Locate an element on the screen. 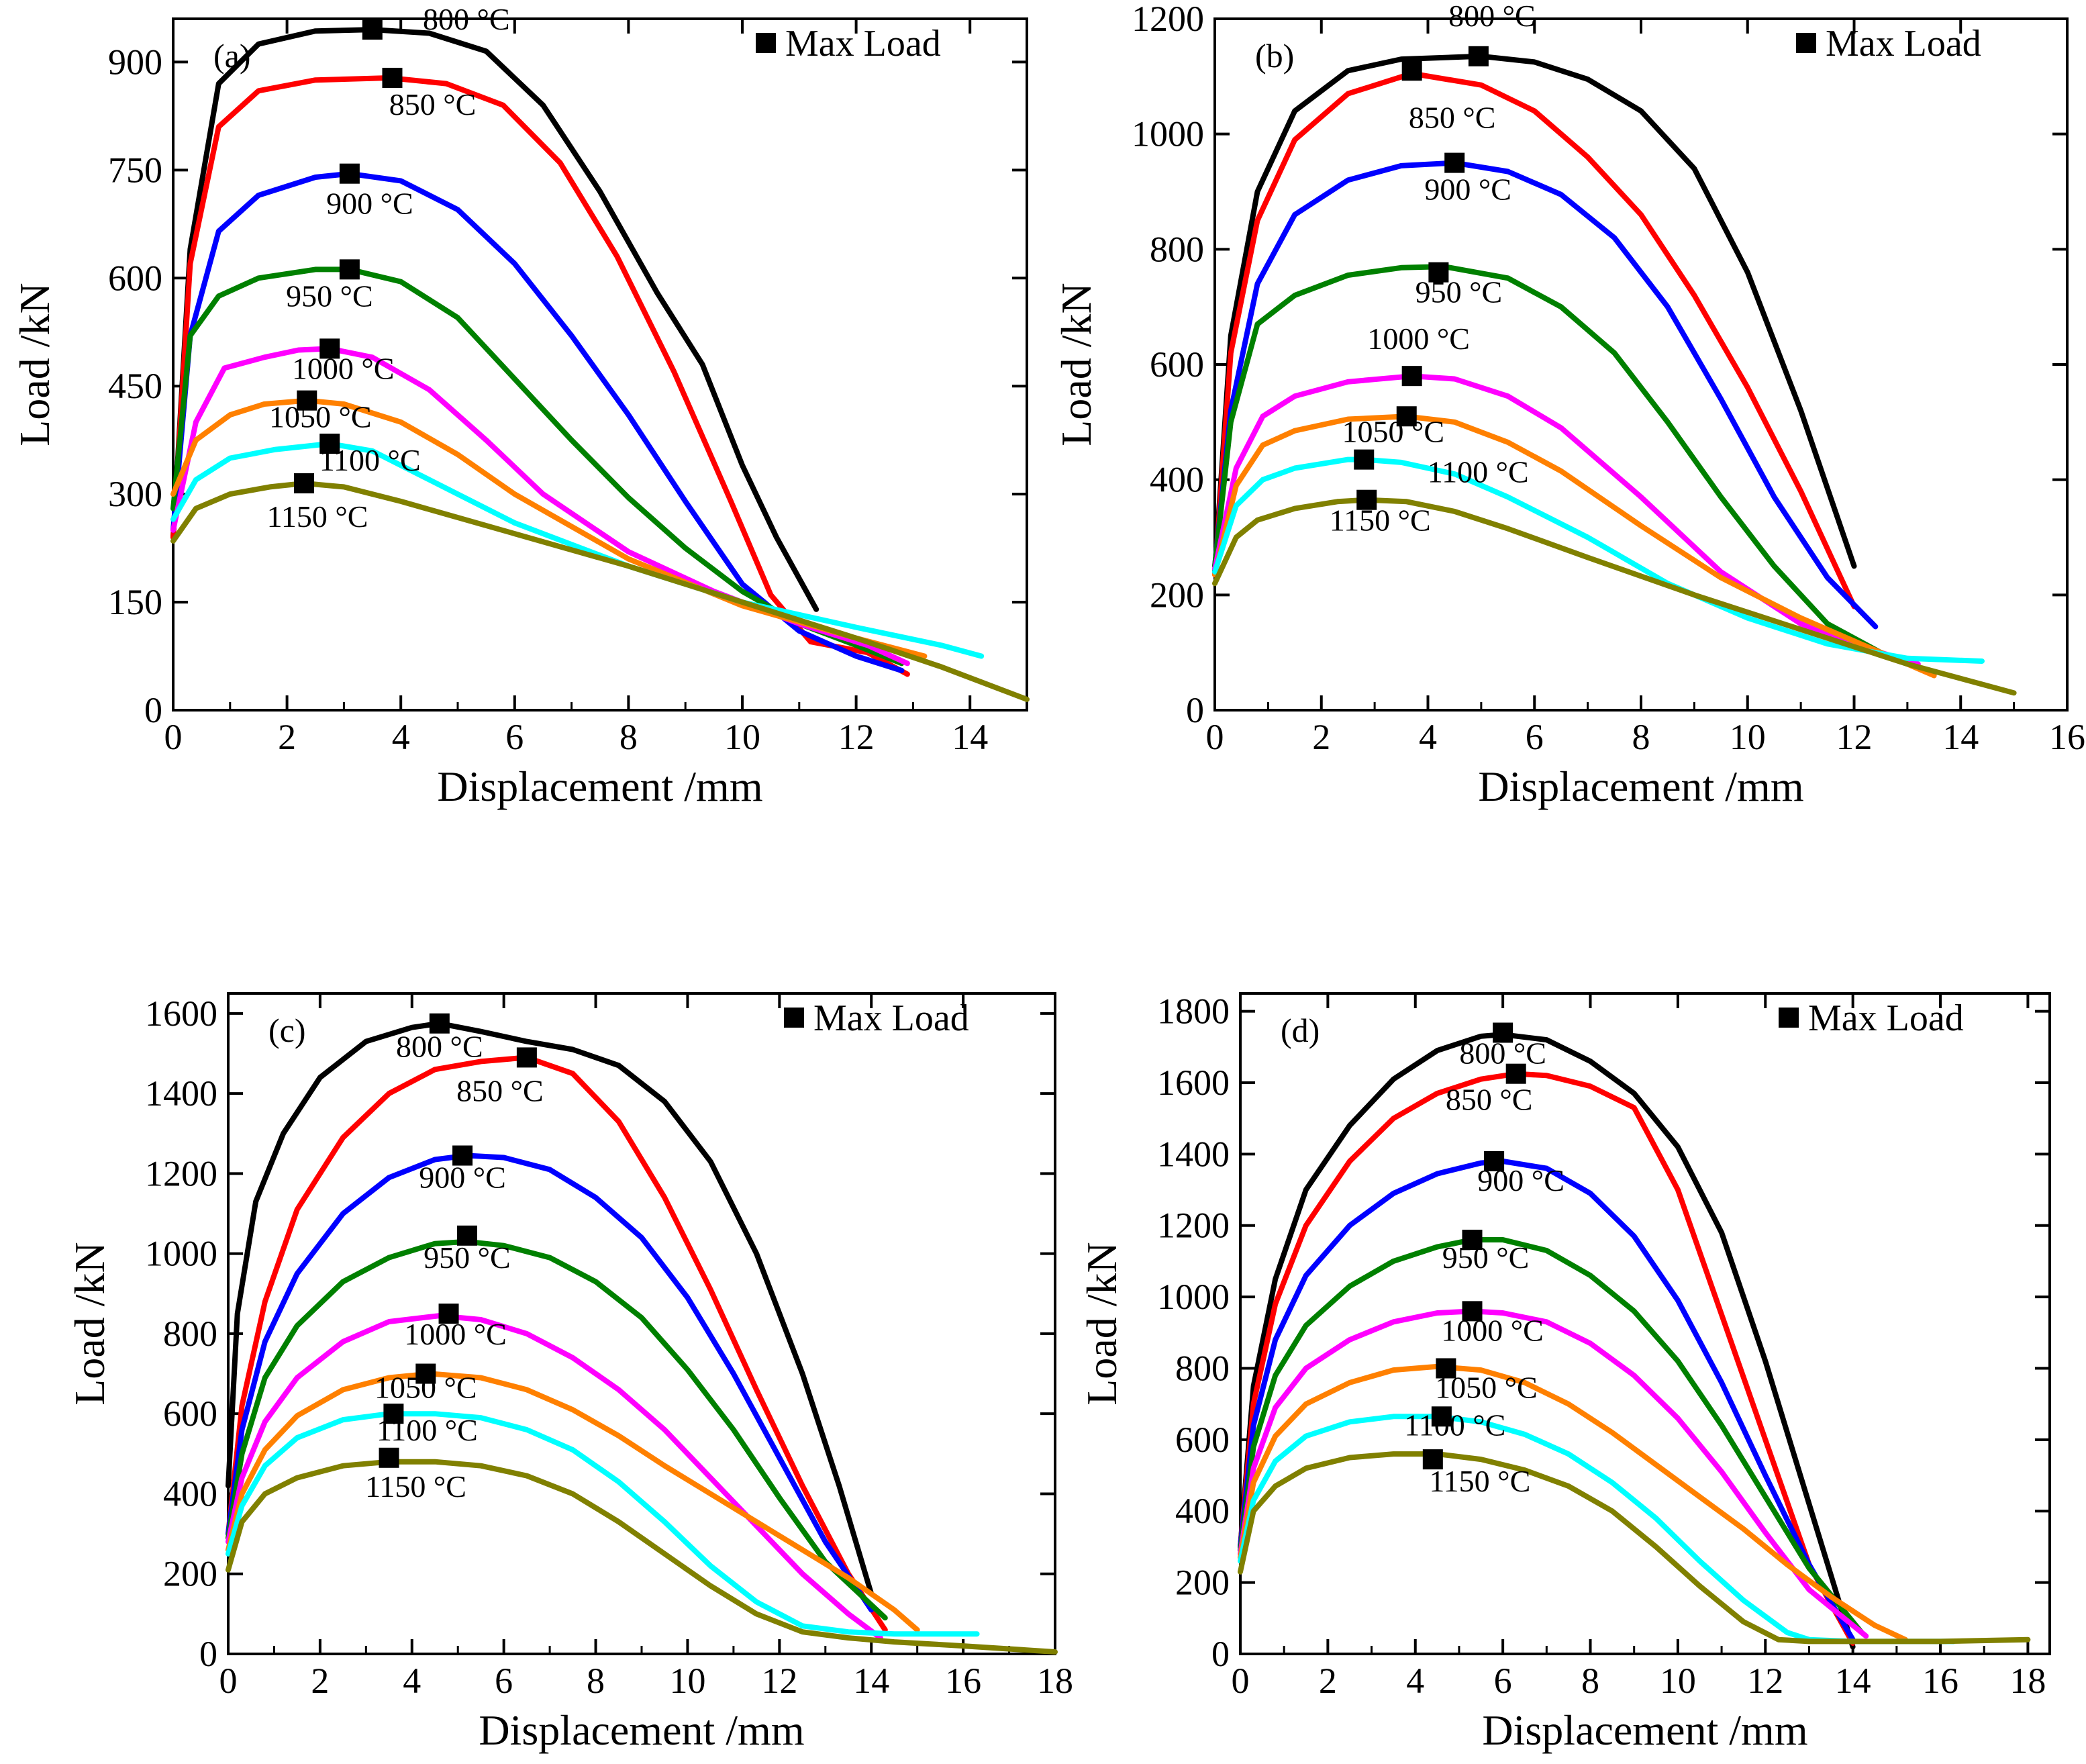  series-label: 1000 °C is located at coordinates (455, 1334).